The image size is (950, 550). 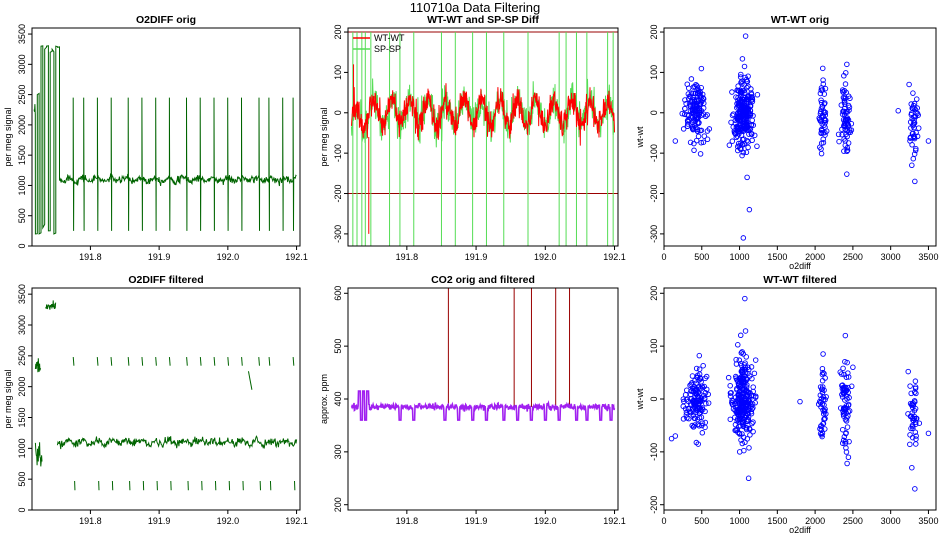 I want to click on y-tick-label: -100, so click(x=654, y=153).